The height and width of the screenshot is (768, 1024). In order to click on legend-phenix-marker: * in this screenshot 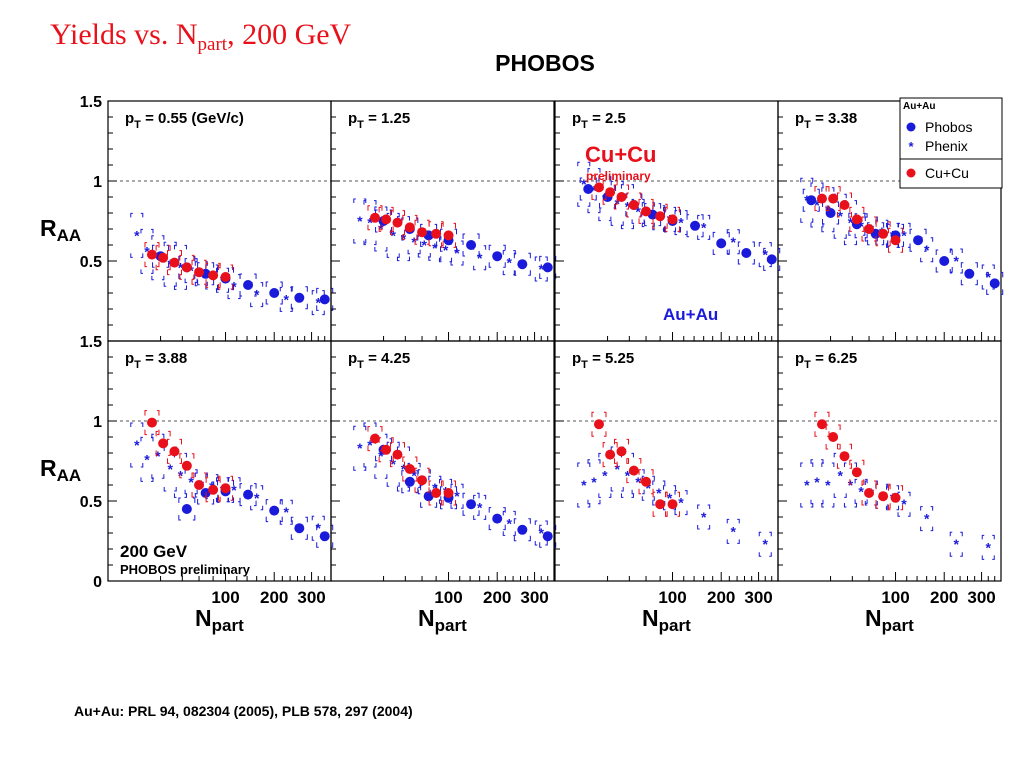, I will do `click(911, 146)`.